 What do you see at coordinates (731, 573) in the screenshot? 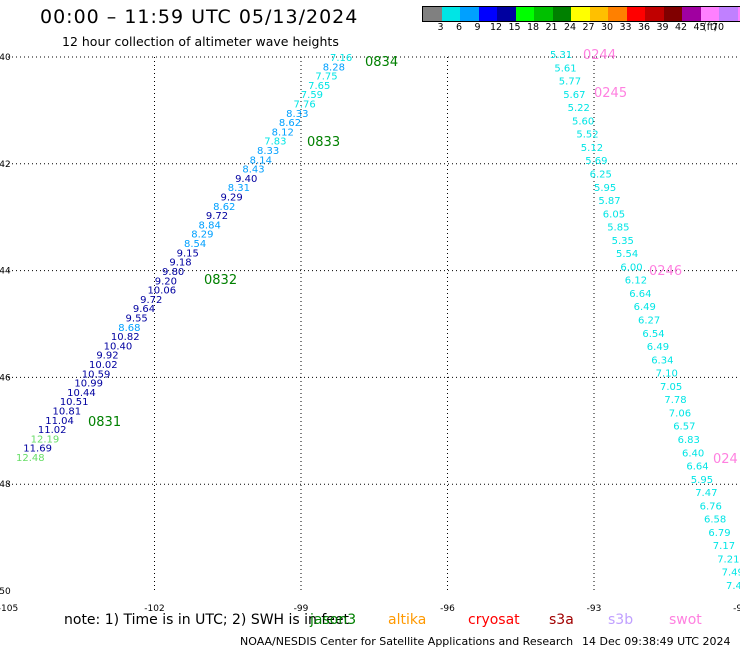
I see `wave-height-label: 7.49` at bounding box center [731, 573].